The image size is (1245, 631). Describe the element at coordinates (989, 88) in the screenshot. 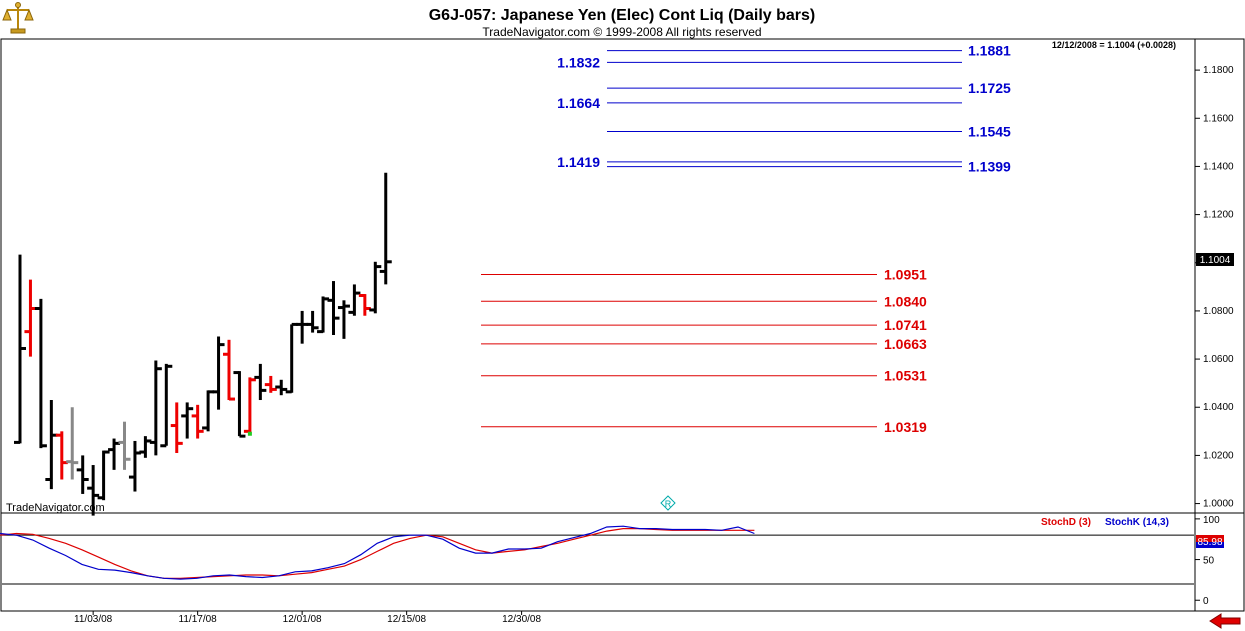

I see `blue-level-label: 1.1725` at that location.